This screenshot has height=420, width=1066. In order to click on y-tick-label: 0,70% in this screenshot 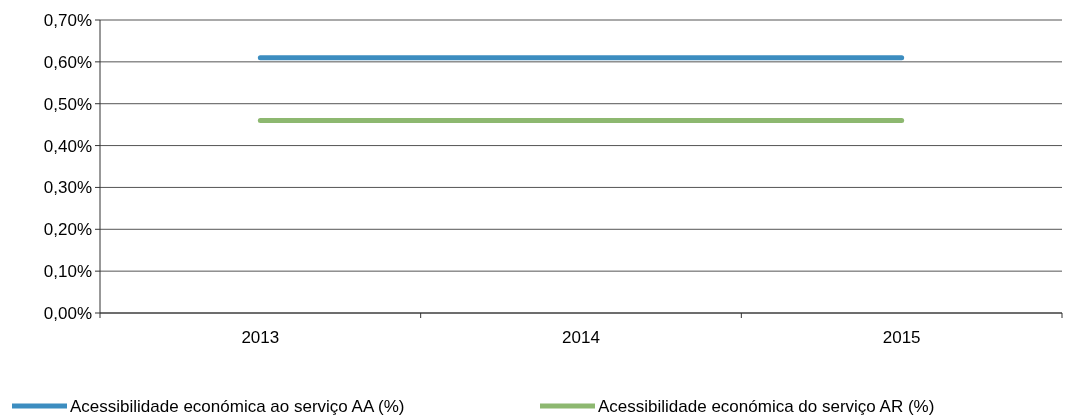, I will do `click(67, 20)`.